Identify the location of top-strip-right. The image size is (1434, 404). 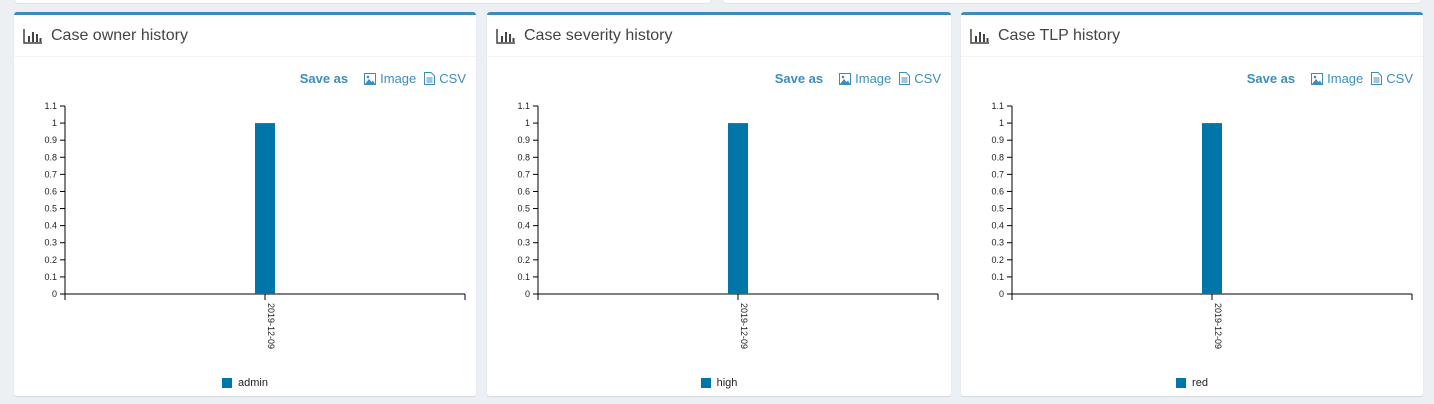
(1072, 2).